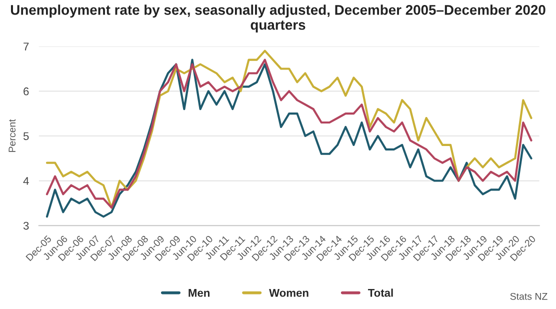 Image resolution: width=556 pixels, height=309 pixels. What do you see at coordinates (288, 293) in the screenshot?
I see `legend-label: Women` at bounding box center [288, 293].